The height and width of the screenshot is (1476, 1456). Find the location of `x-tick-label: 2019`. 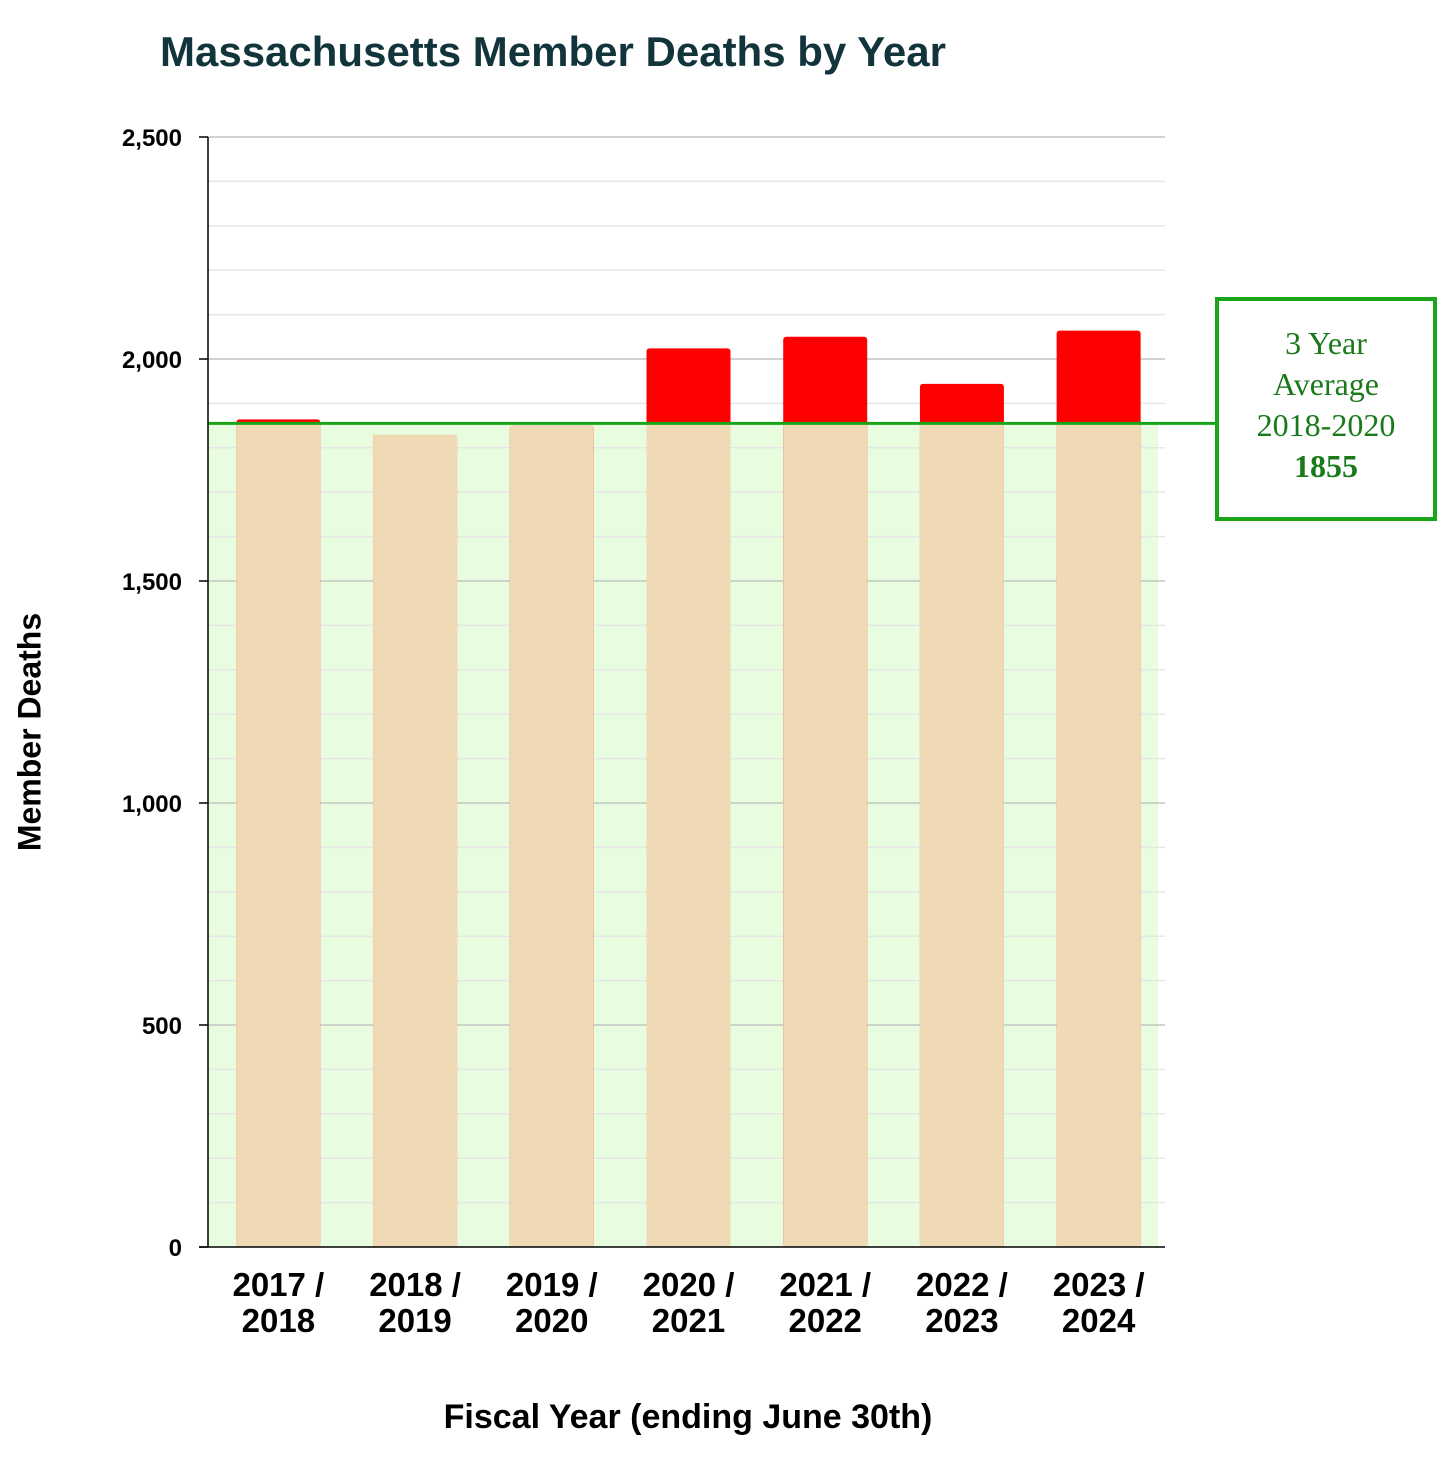

x-tick-label: 2019 is located at coordinates (414, 1320).